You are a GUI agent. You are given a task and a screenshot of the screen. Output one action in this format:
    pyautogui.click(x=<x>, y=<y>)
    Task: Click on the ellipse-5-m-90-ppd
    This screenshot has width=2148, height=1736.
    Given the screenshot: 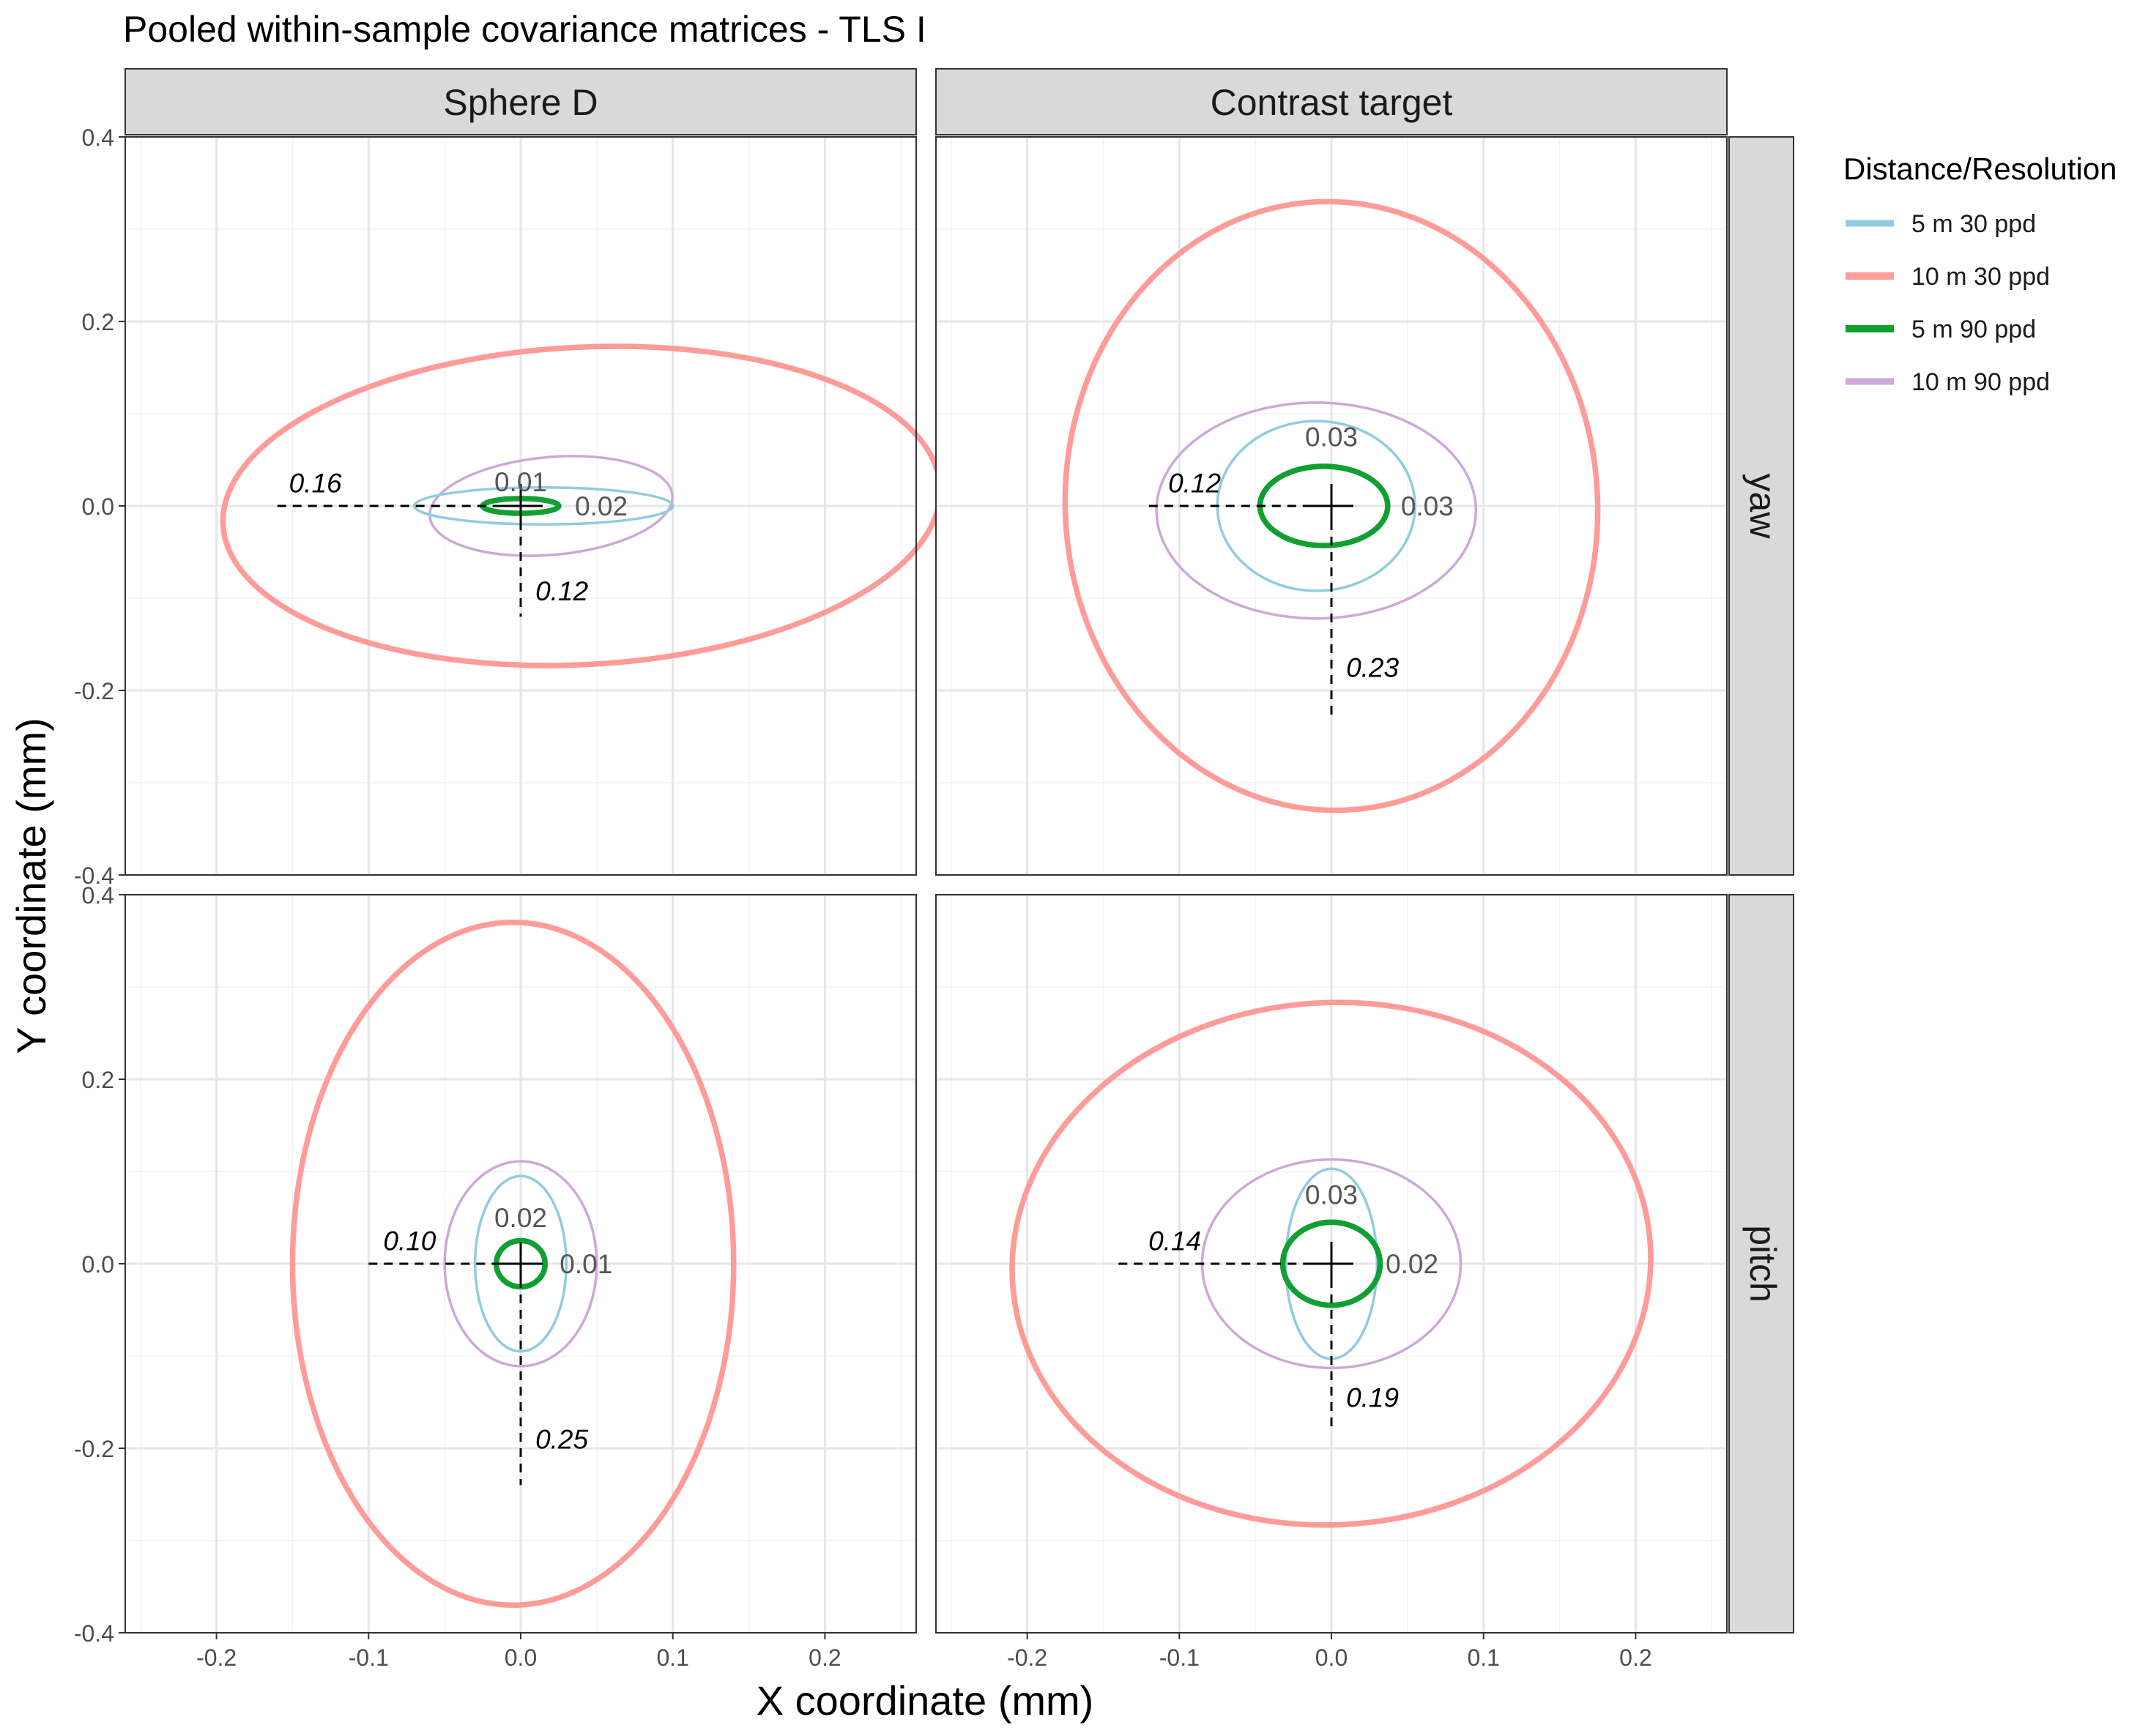 What is the action you would take?
    pyautogui.click(x=1331, y=1264)
    